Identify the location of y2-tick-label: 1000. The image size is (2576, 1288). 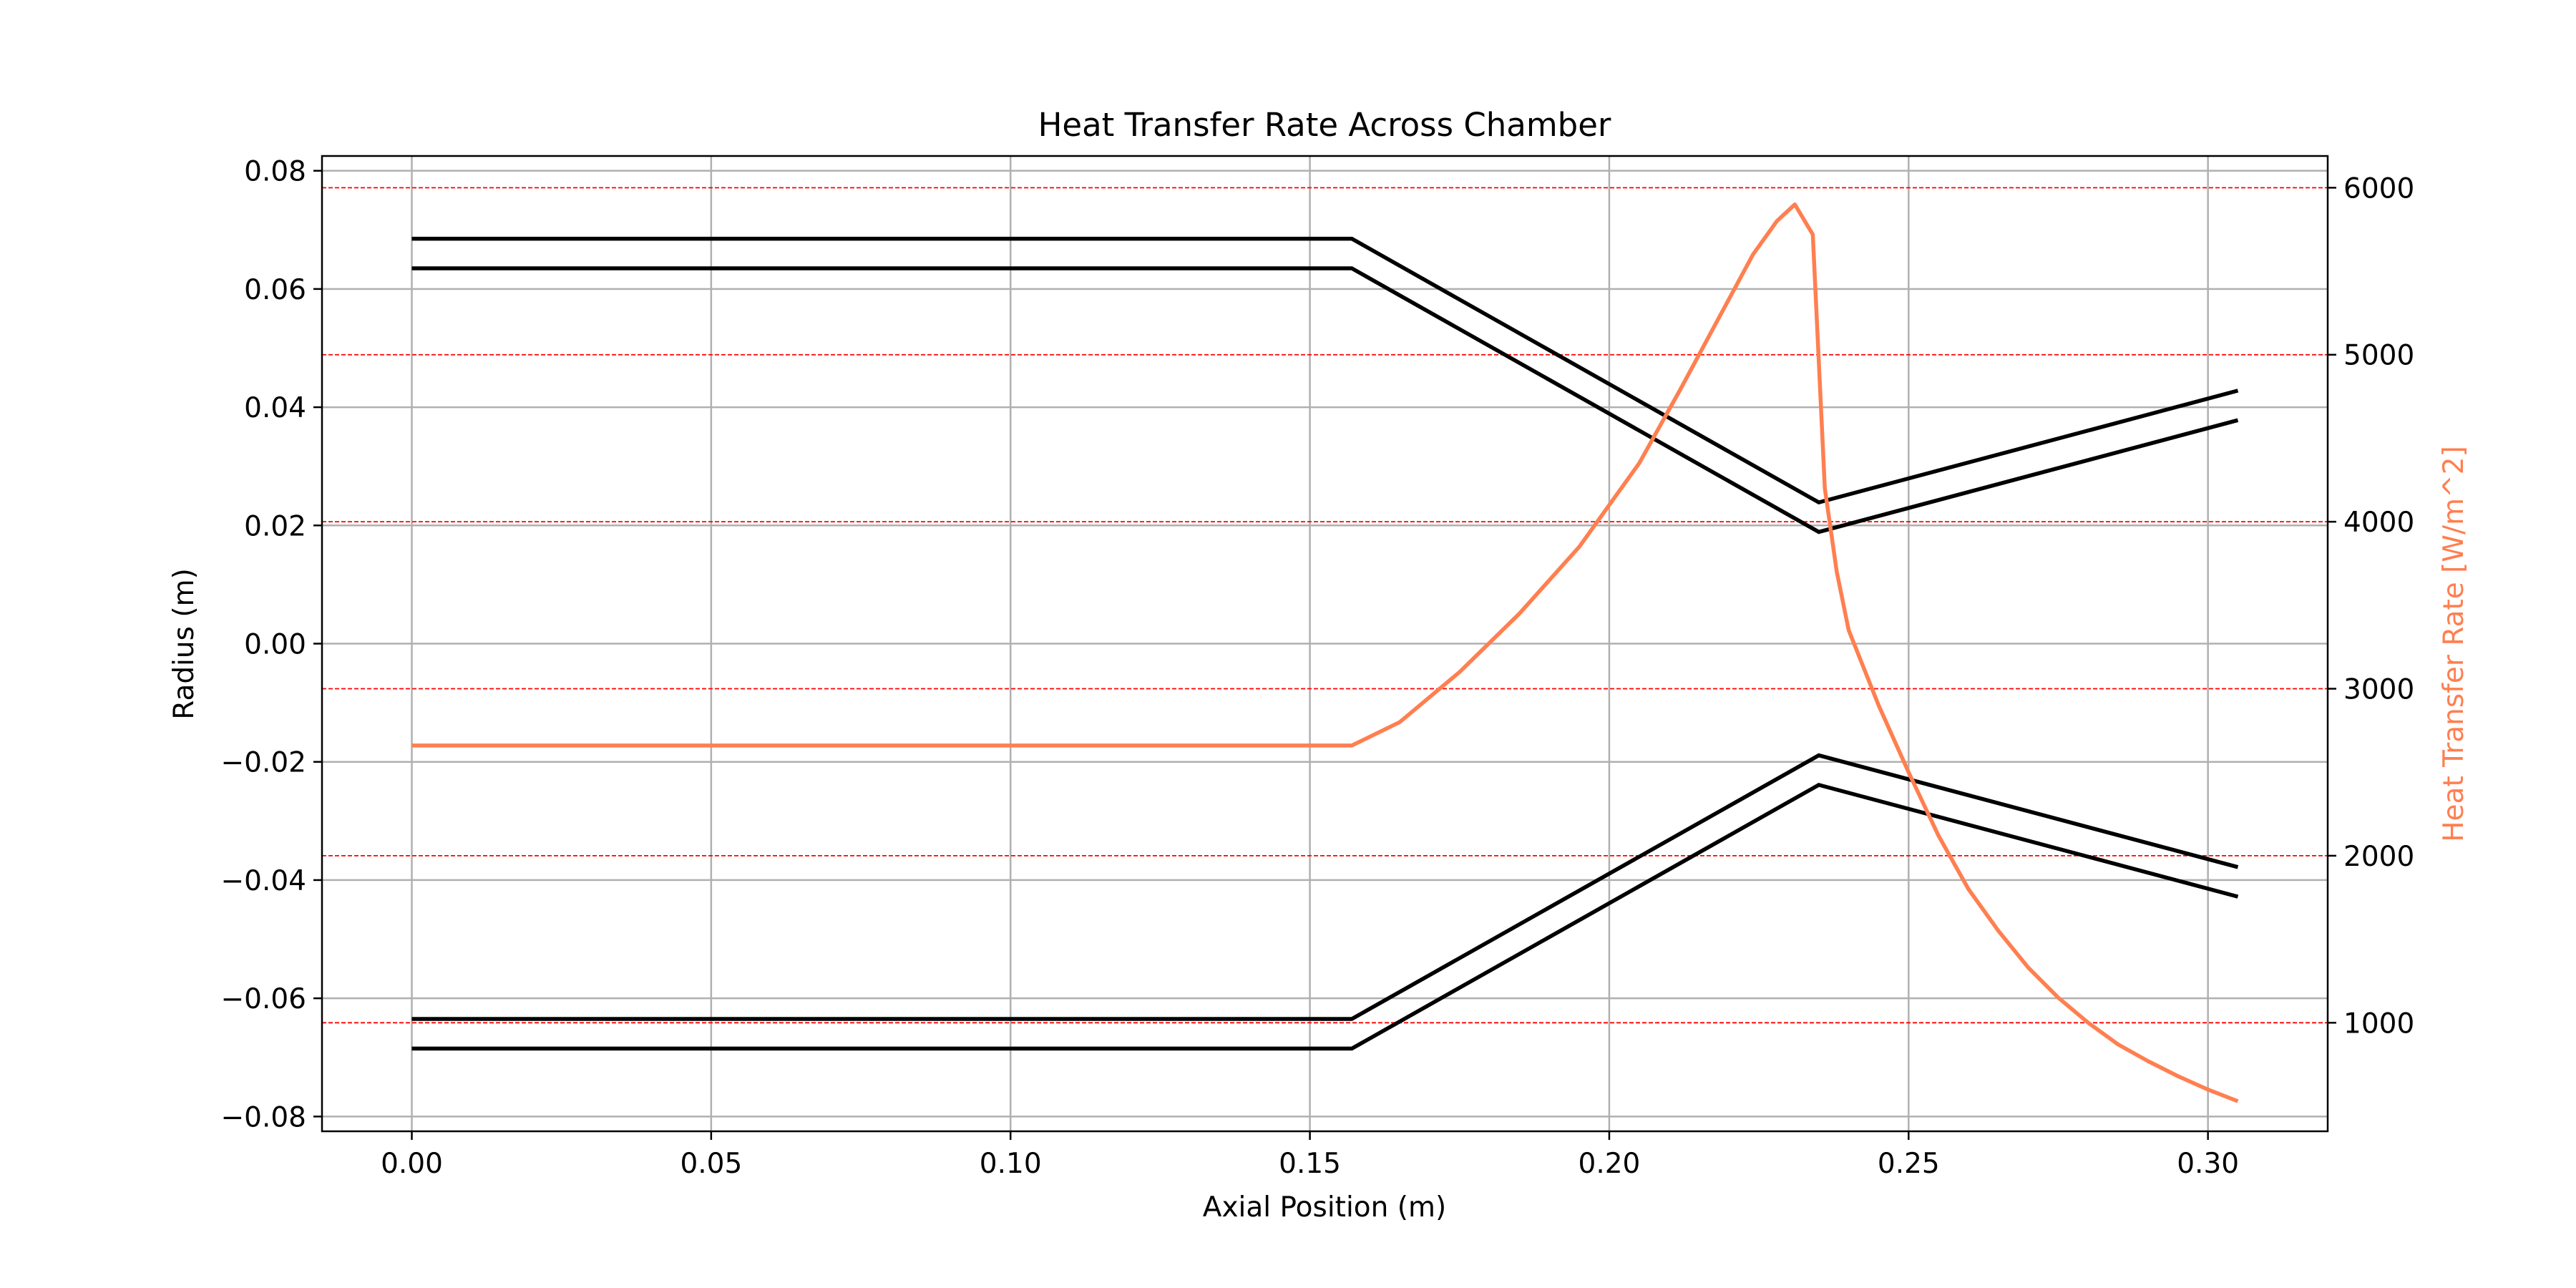
(2378, 1024).